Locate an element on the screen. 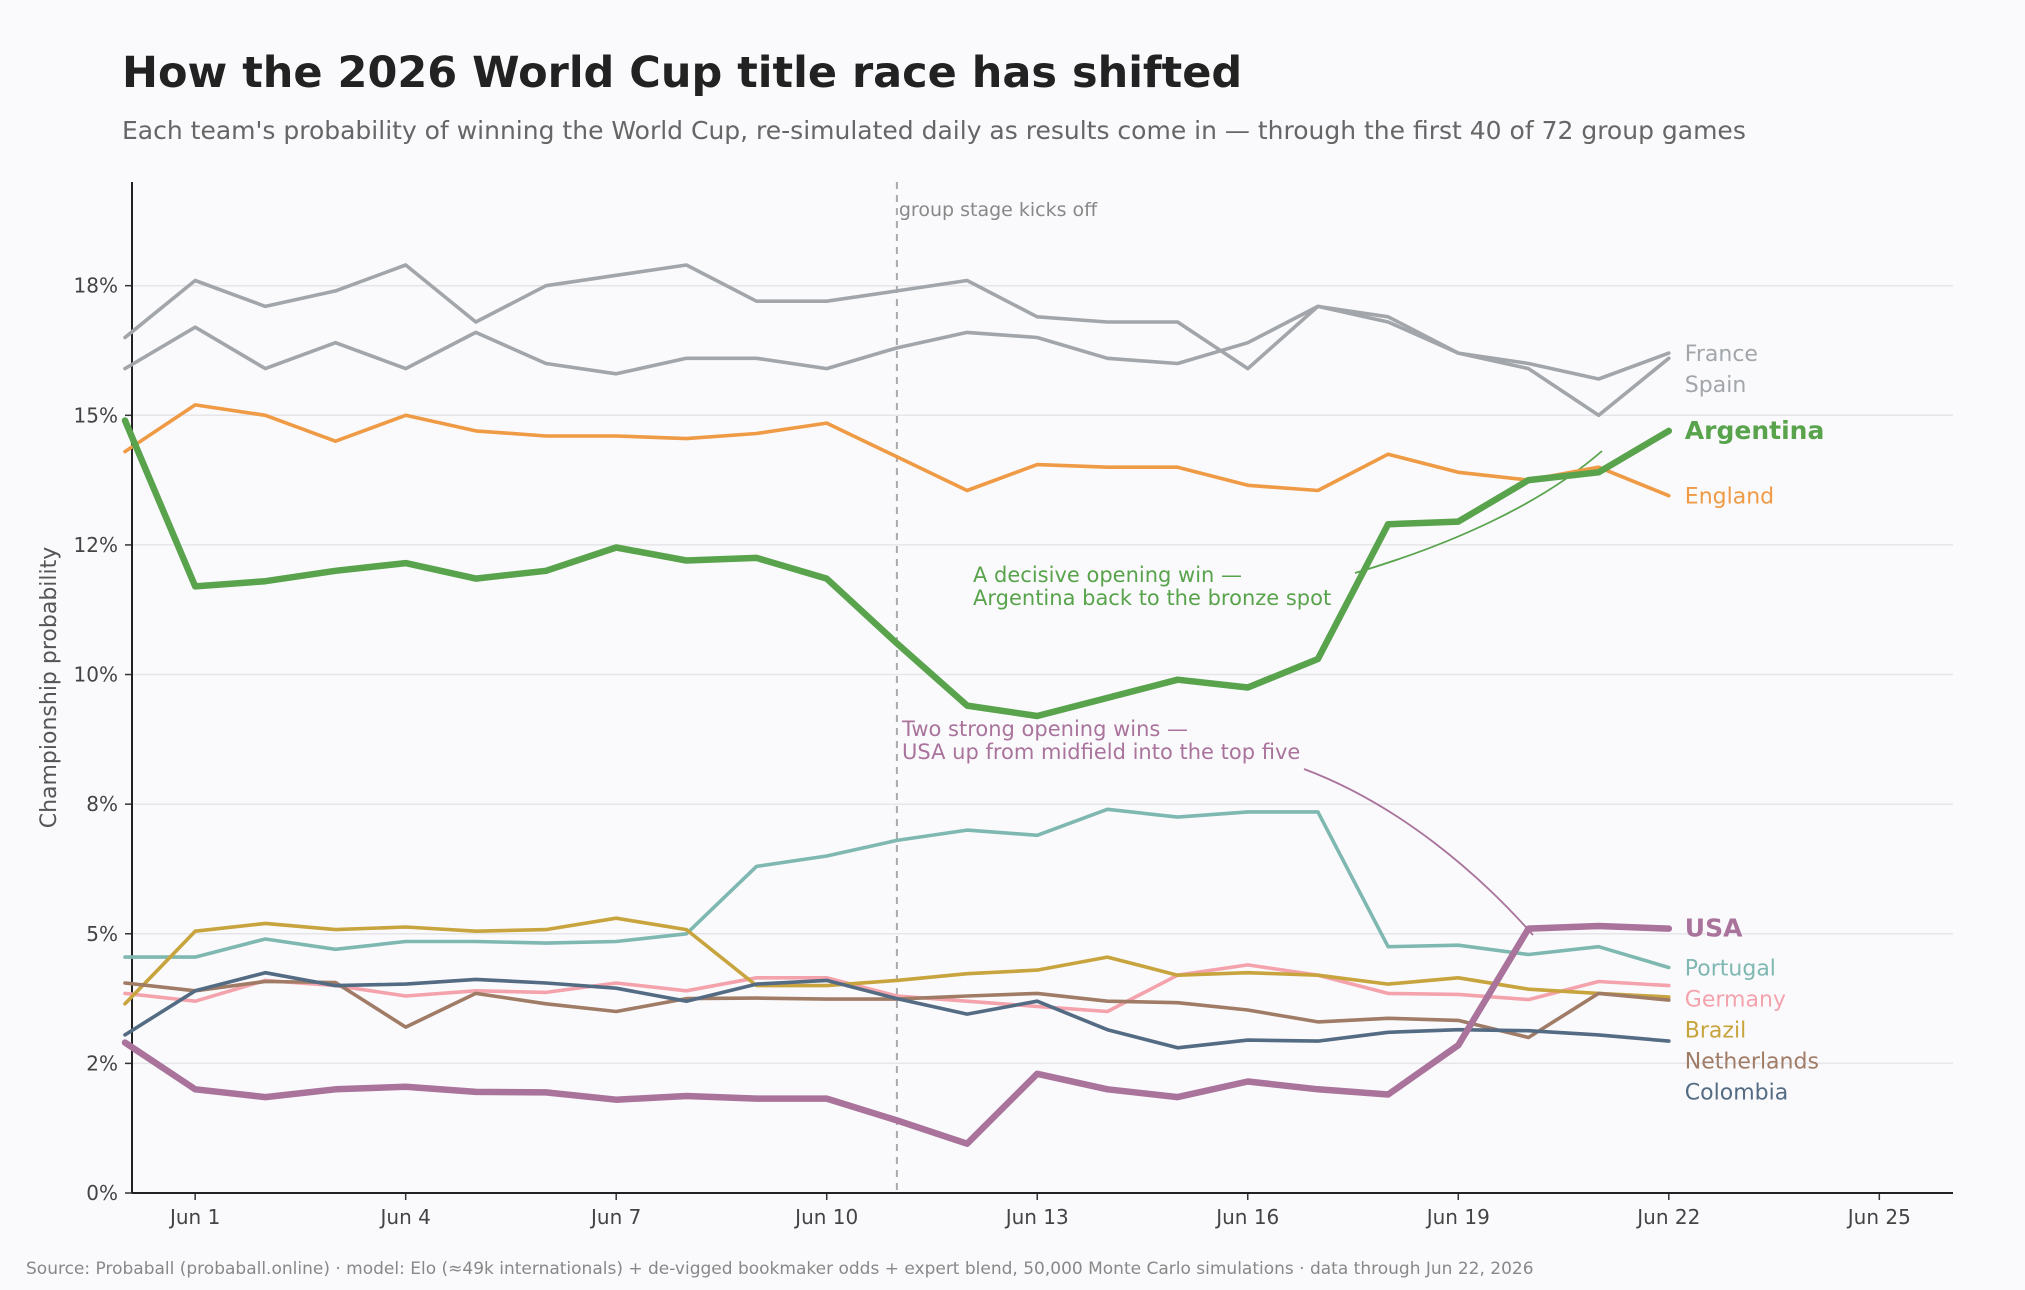  y-tick-label: 10% is located at coordinates (96, 675).